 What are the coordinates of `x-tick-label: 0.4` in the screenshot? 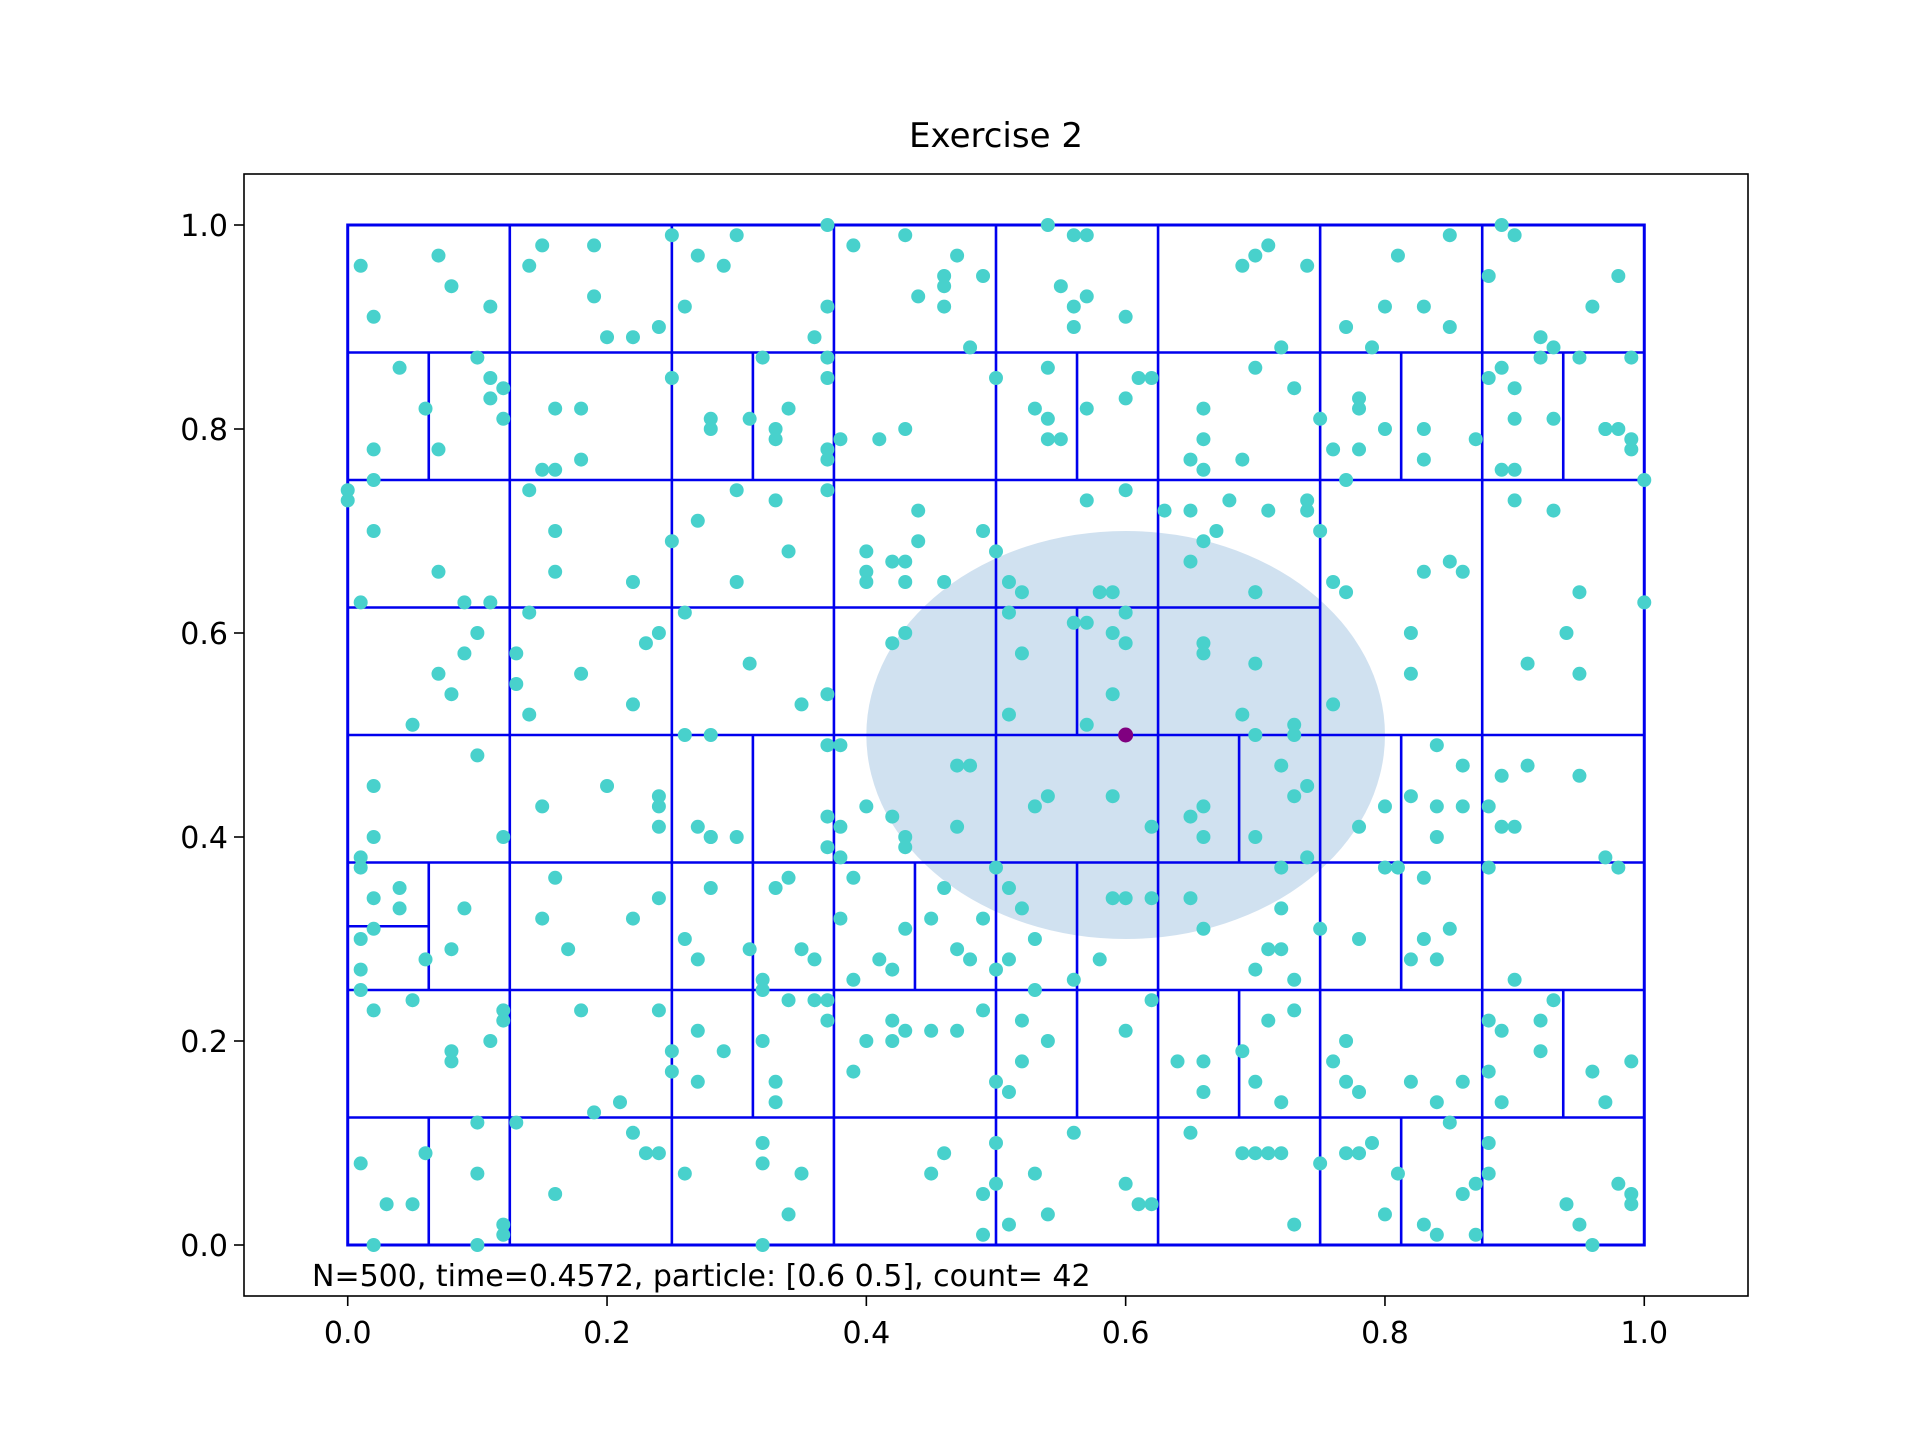 It's located at (866, 1333).